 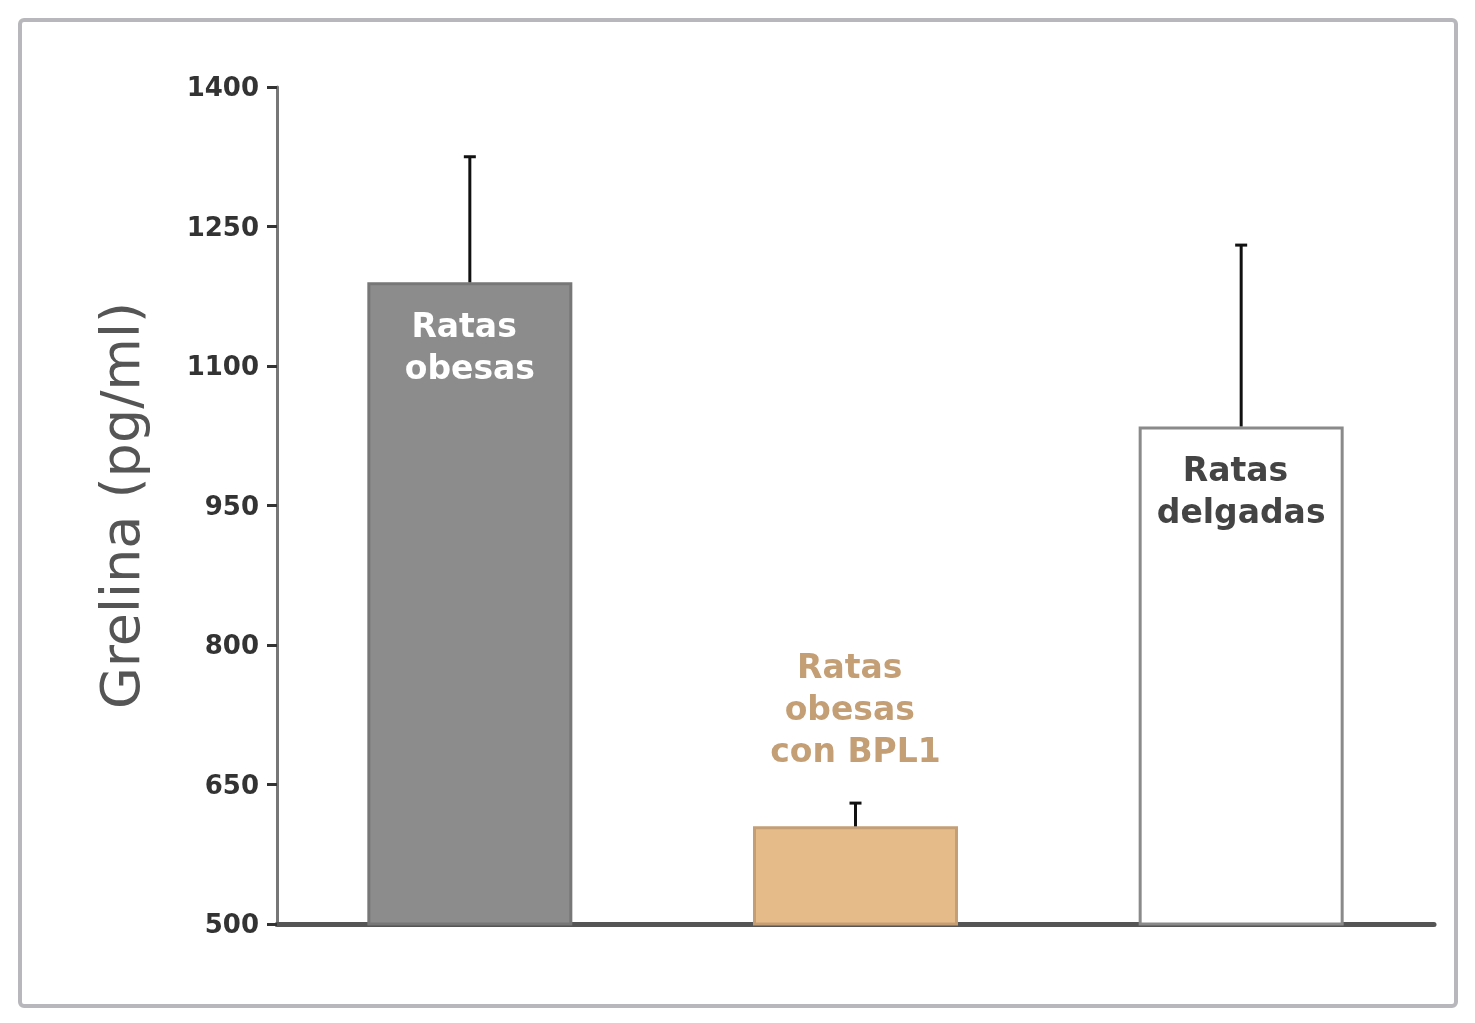 I want to click on y-tick-label: 1100, so click(x=222, y=366).